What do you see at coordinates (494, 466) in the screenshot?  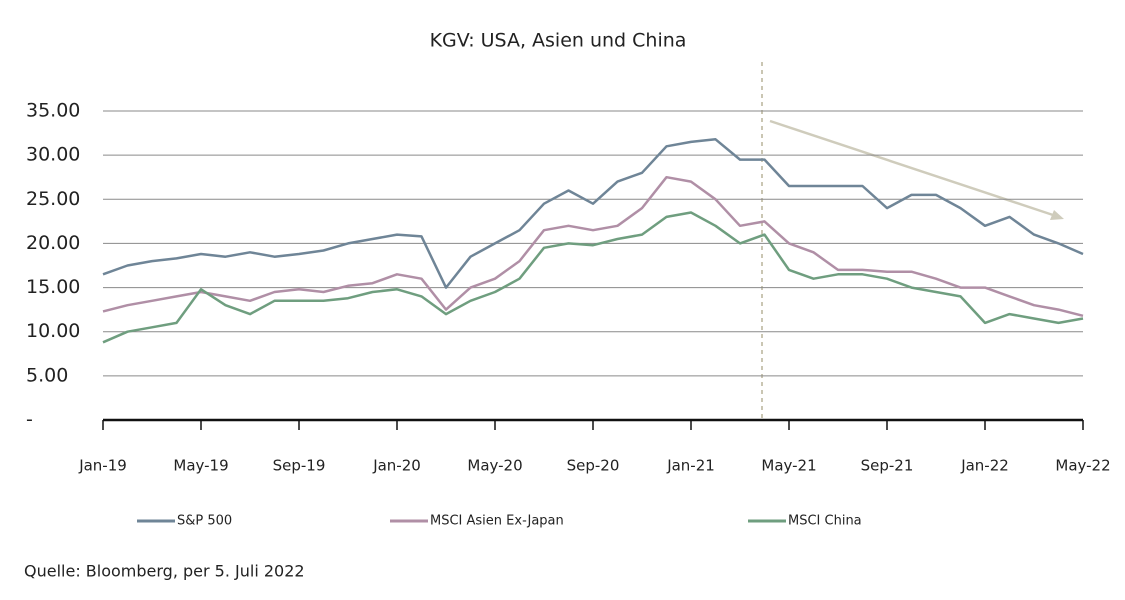 I see `x-tick-label: May-20` at bounding box center [494, 466].